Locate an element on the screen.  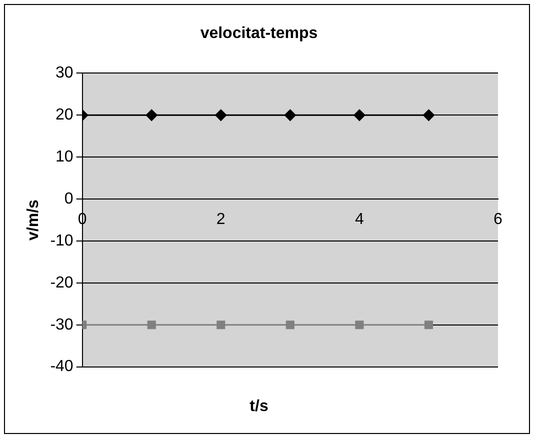
y-axis-title: v/m/s is located at coordinates (33, 219).